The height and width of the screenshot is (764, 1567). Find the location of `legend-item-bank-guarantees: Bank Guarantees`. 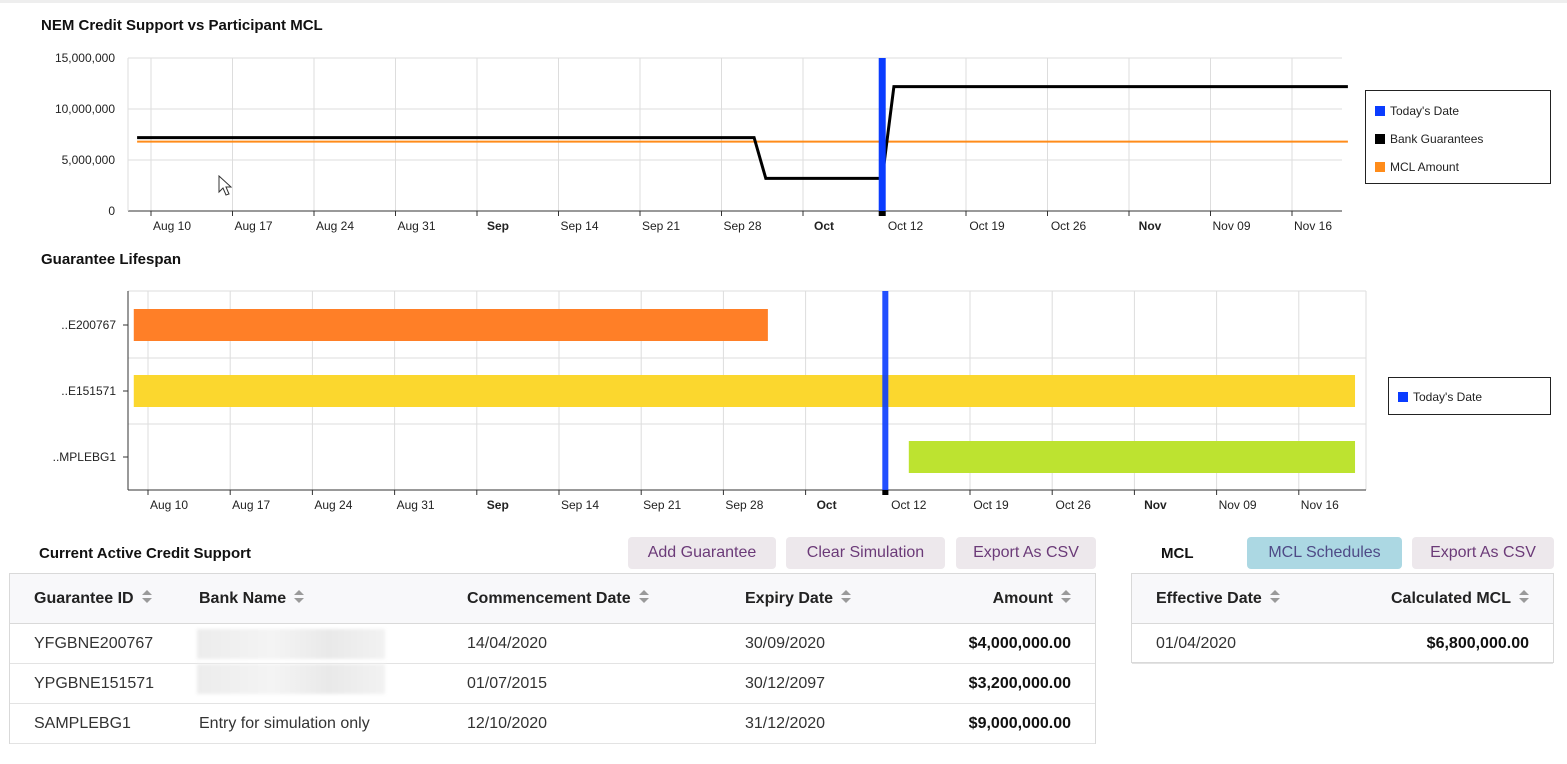

legend-item-bank-guarantees: Bank Guarantees is located at coordinates (1429, 139).